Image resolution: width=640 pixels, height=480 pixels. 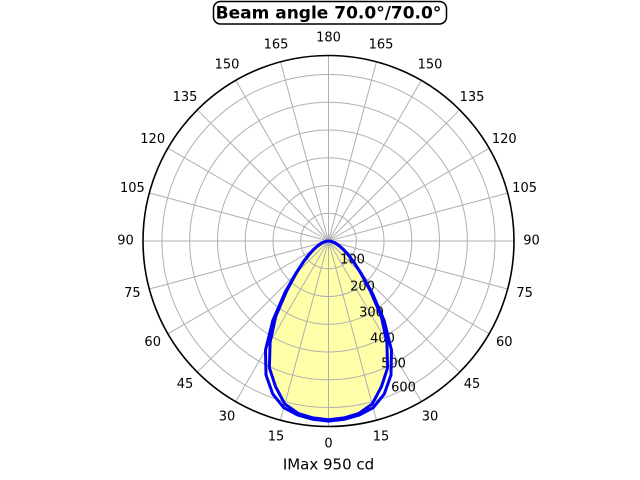 I want to click on title-box, so click(x=330, y=12).